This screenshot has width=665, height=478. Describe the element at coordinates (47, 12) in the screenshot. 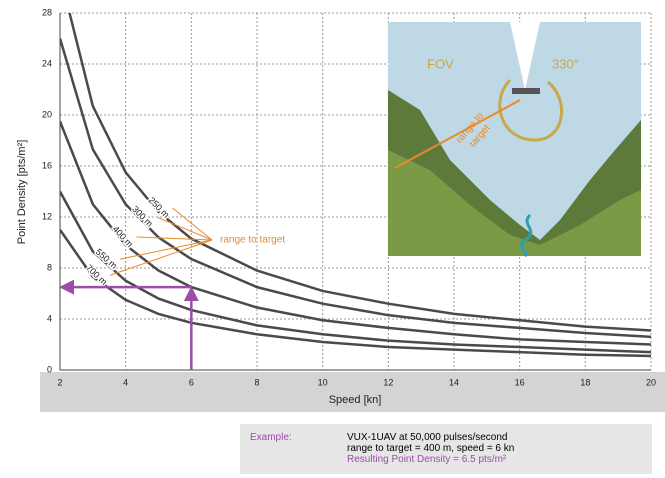

I see `y-tick-label: 28` at that location.